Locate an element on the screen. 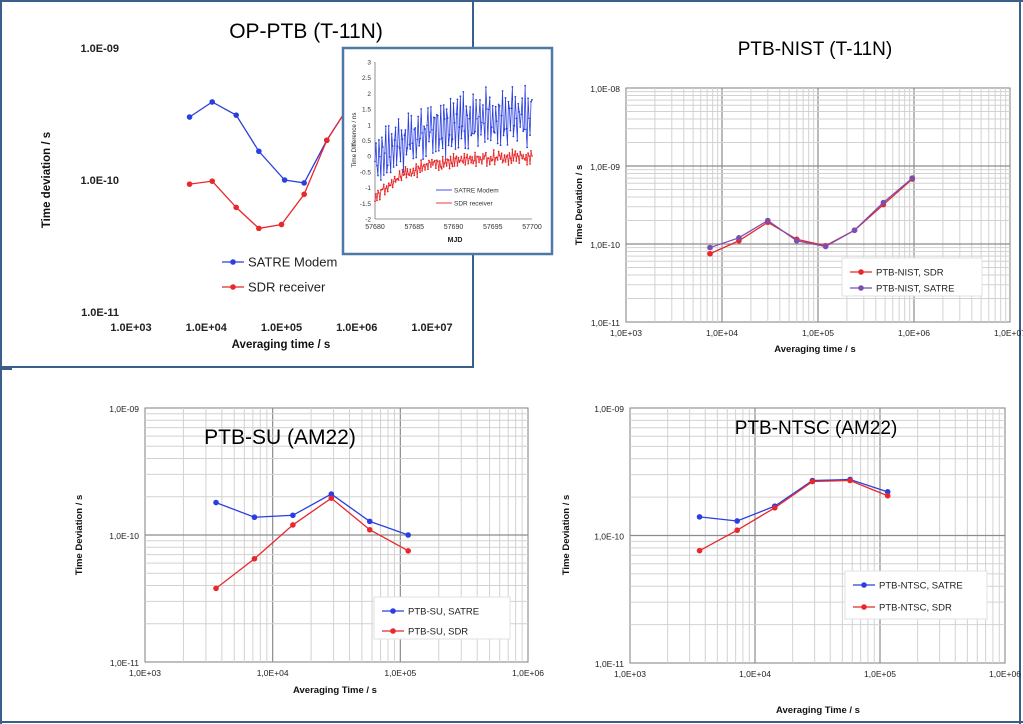  inset-y-tick-label: 2.5 is located at coordinates (366, 78).